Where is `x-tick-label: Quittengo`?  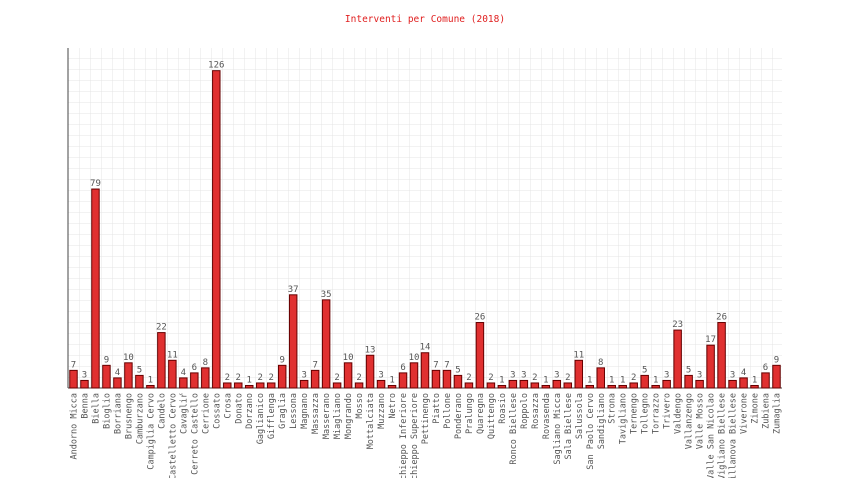 x-tick-label: Quittengo is located at coordinates (492, 416).